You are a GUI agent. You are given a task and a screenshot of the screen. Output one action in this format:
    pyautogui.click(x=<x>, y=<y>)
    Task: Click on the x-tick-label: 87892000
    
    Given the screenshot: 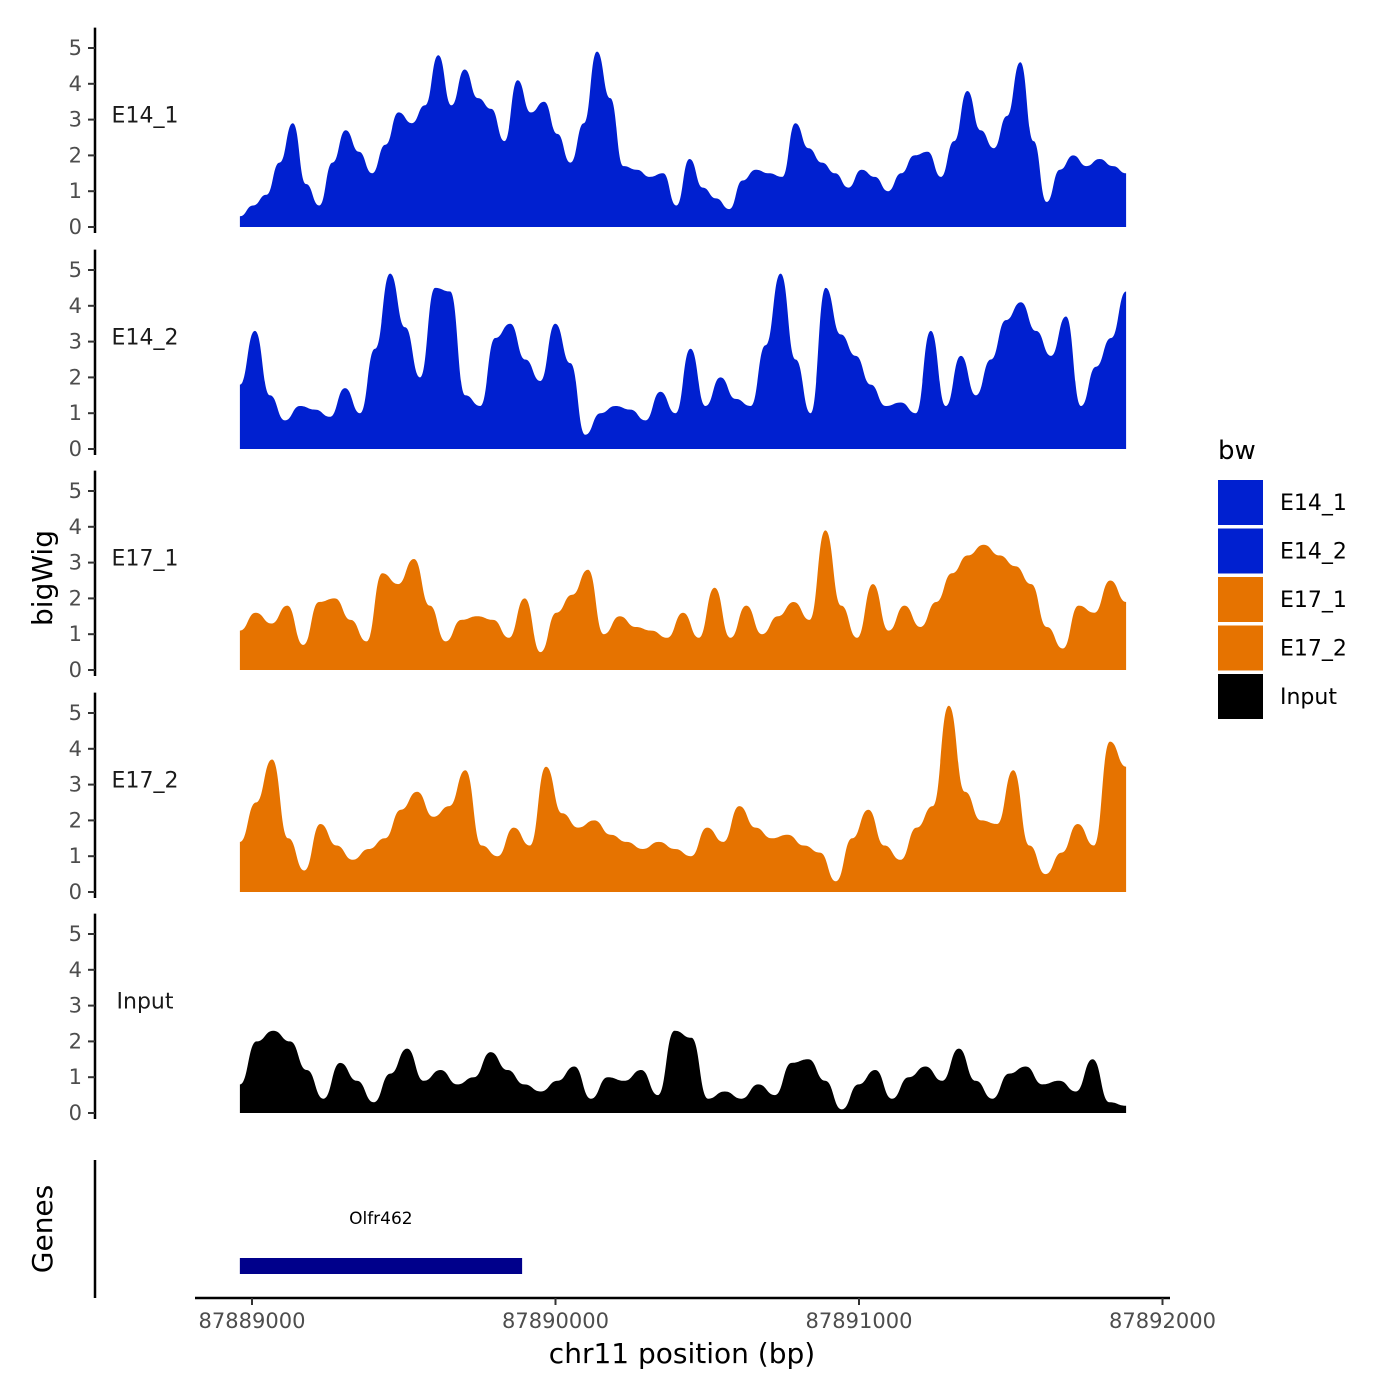 What is the action you would take?
    pyautogui.click(x=1162, y=1321)
    